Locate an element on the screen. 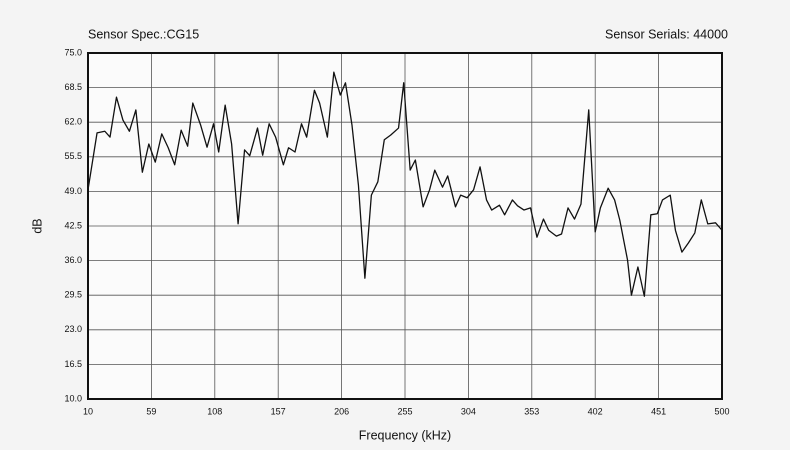 This screenshot has width=790, height=450. x-tick-label: 451 is located at coordinates (658, 411).